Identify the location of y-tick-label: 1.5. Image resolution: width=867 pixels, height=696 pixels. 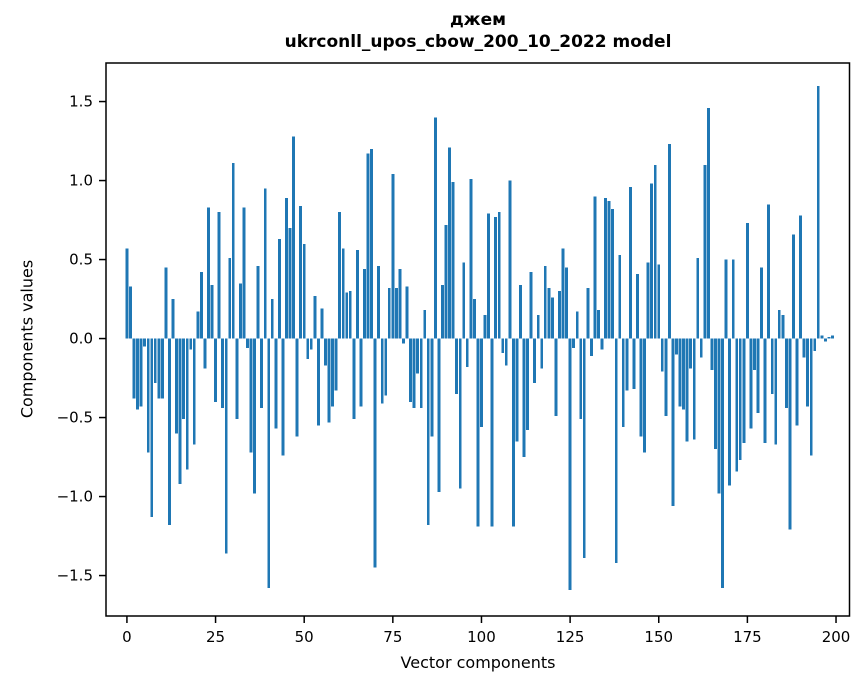
(81, 102).